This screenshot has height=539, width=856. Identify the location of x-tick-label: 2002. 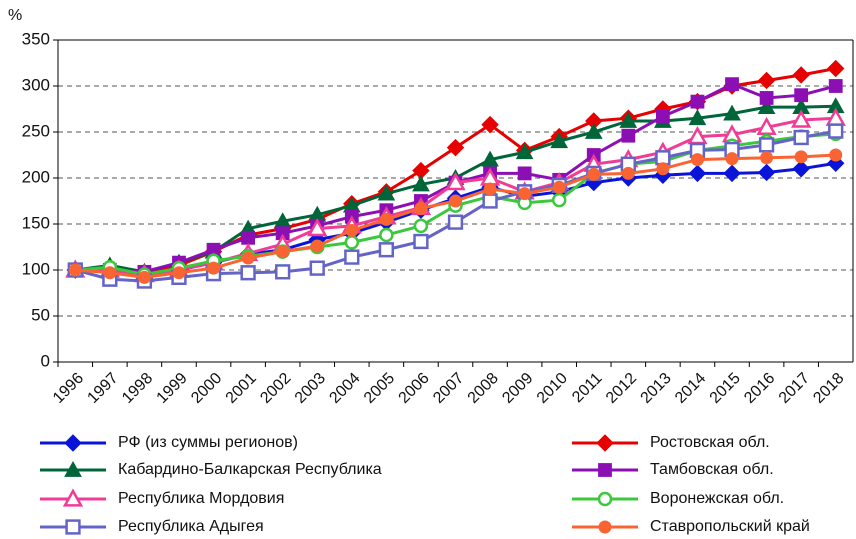
(275, 388).